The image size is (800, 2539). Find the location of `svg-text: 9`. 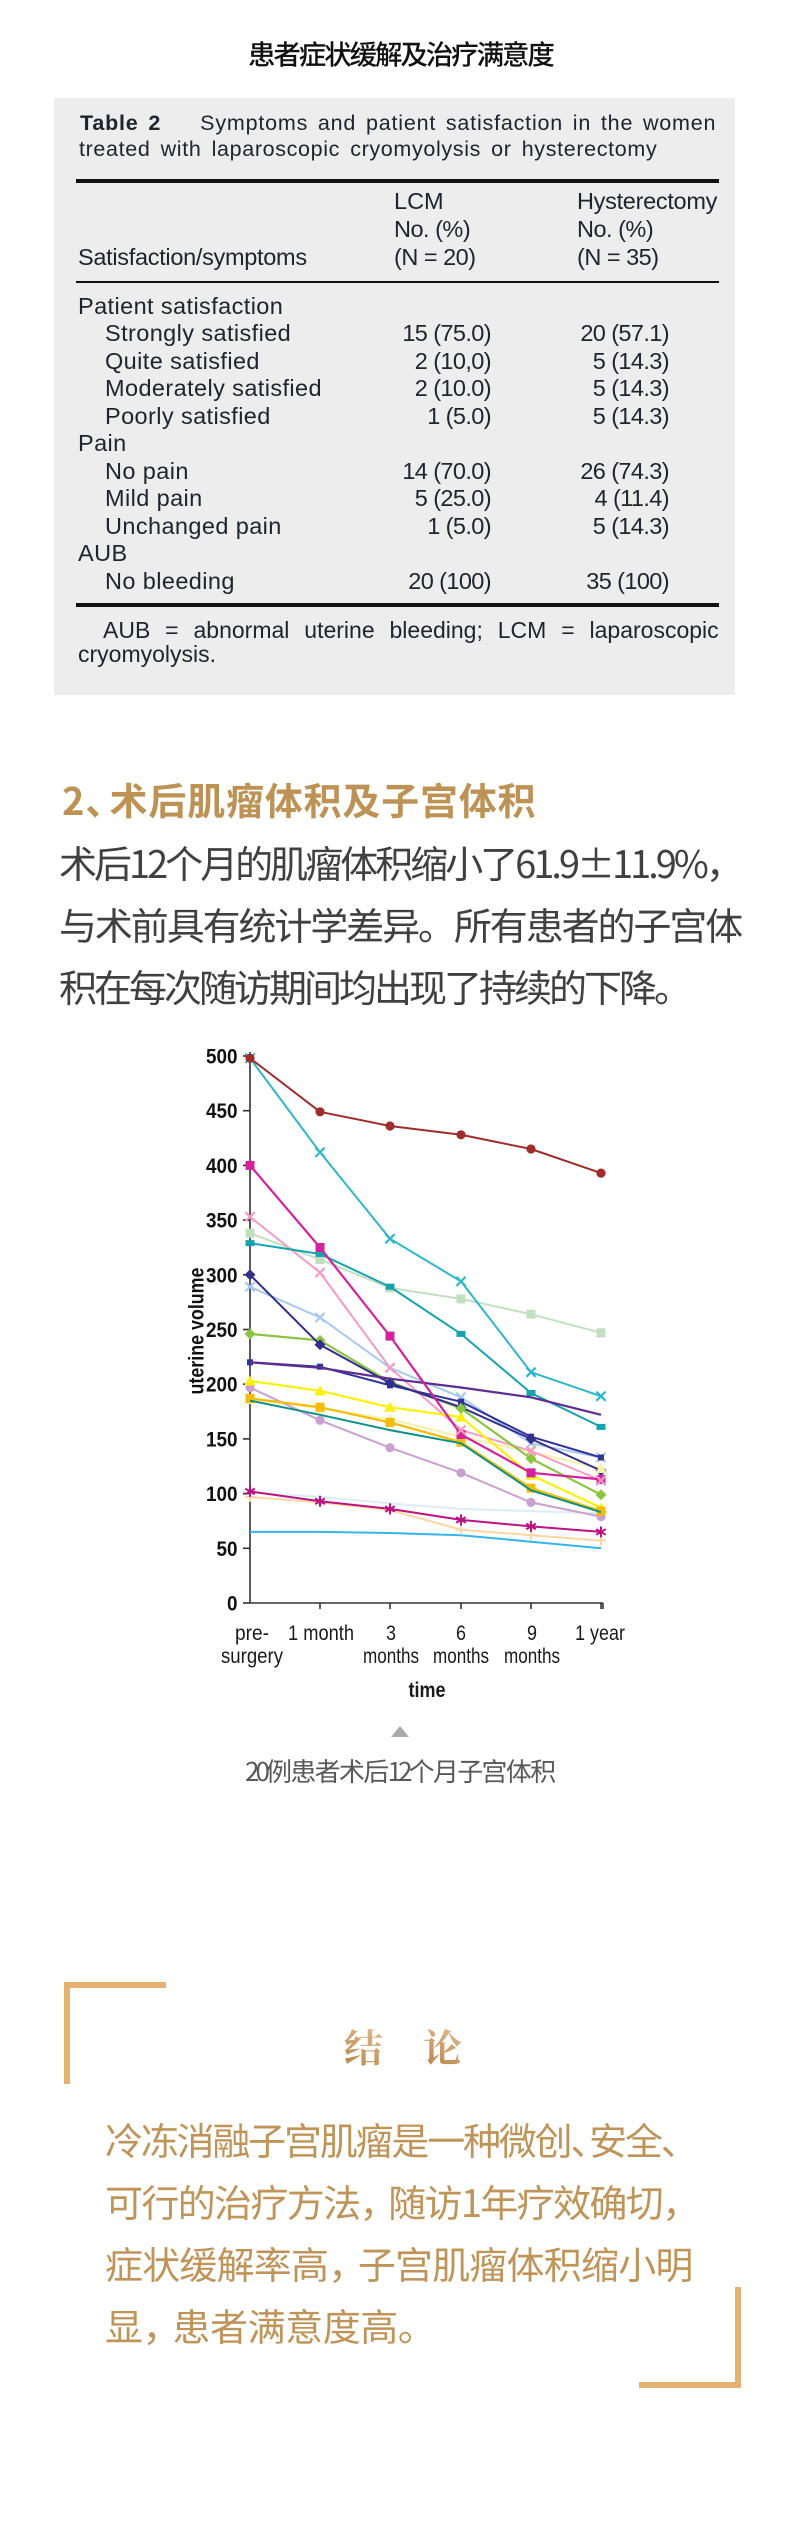

svg-text: 9 is located at coordinates (532, 1633).